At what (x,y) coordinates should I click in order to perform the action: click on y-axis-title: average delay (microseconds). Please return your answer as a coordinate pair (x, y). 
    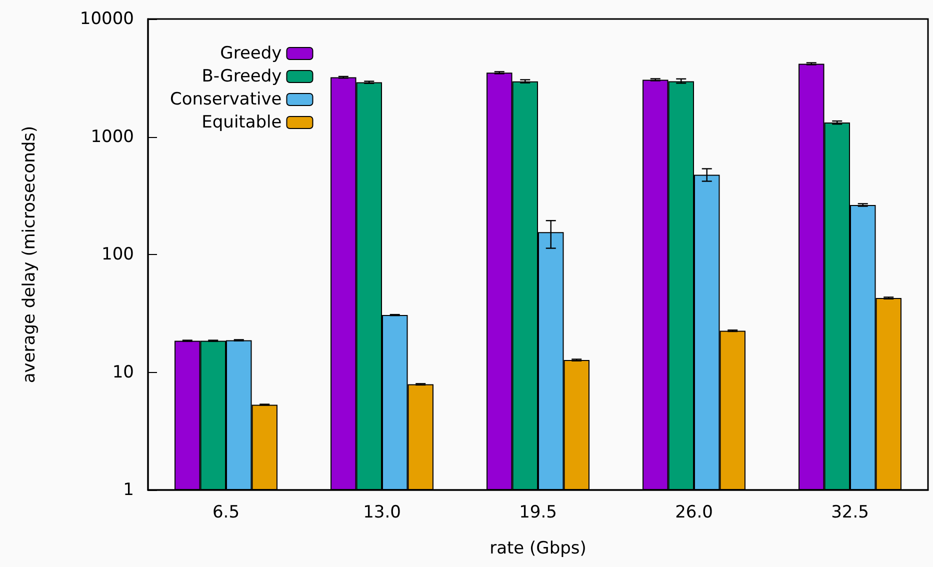
    Looking at the image, I should click on (30, 255).